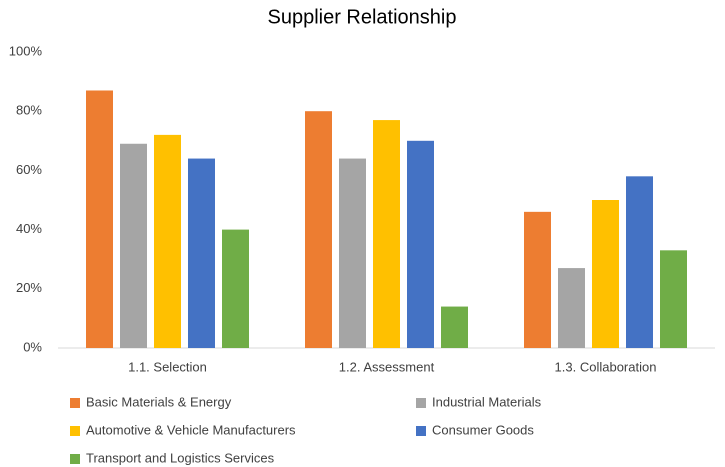 This screenshot has height=467, width=725. I want to click on y-tick-label: 80%, so click(29, 110).